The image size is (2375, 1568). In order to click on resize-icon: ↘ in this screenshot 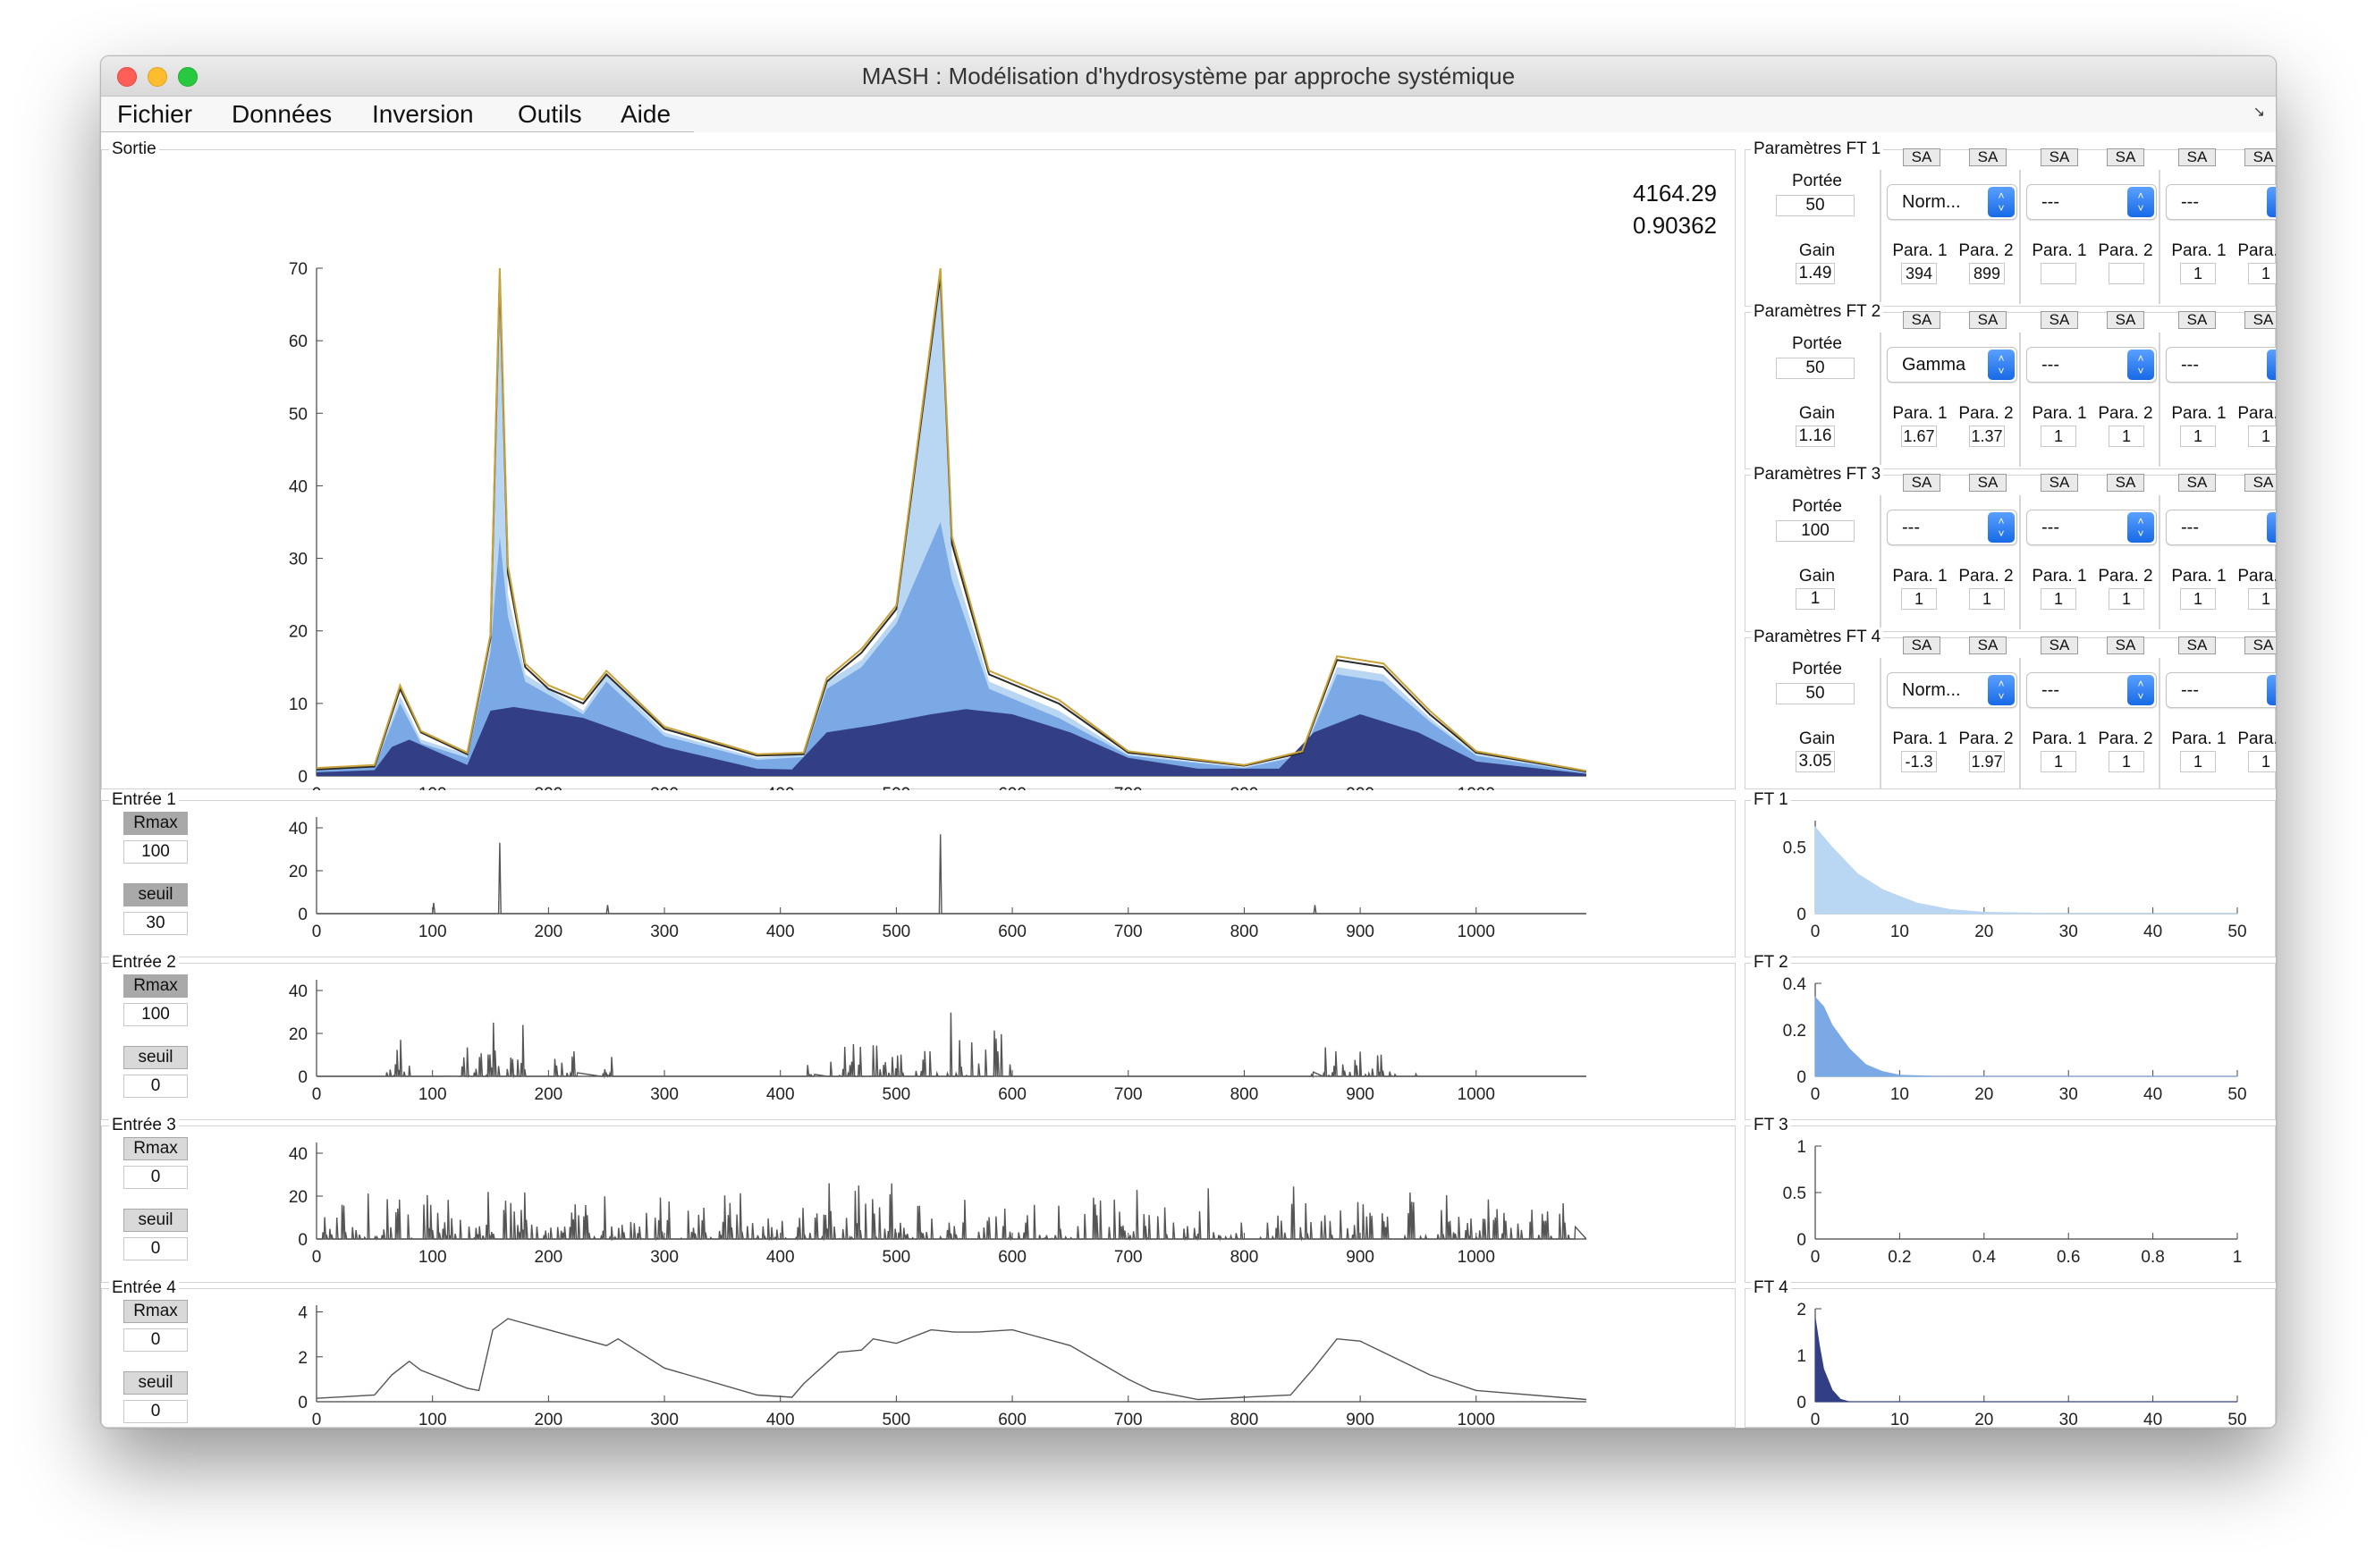, I will do `click(2258, 112)`.